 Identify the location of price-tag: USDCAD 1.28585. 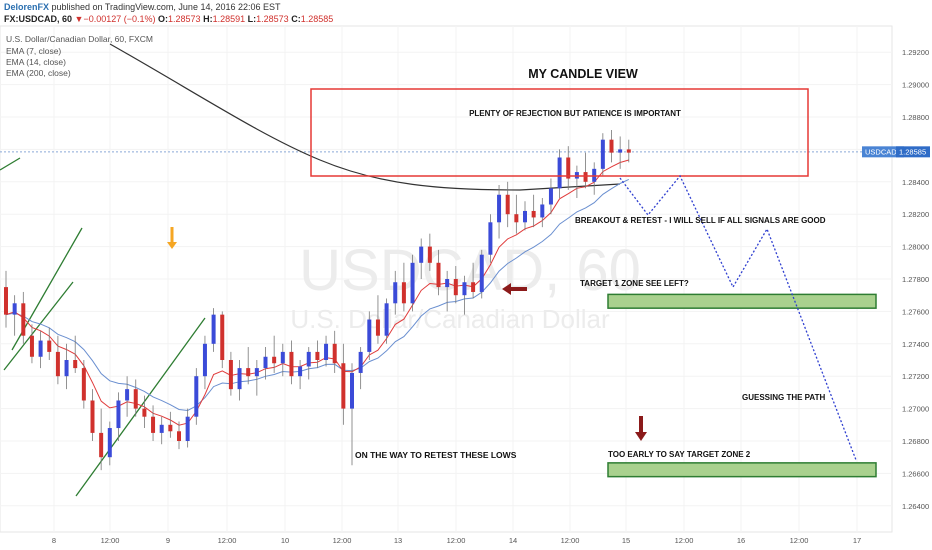
(896, 152).